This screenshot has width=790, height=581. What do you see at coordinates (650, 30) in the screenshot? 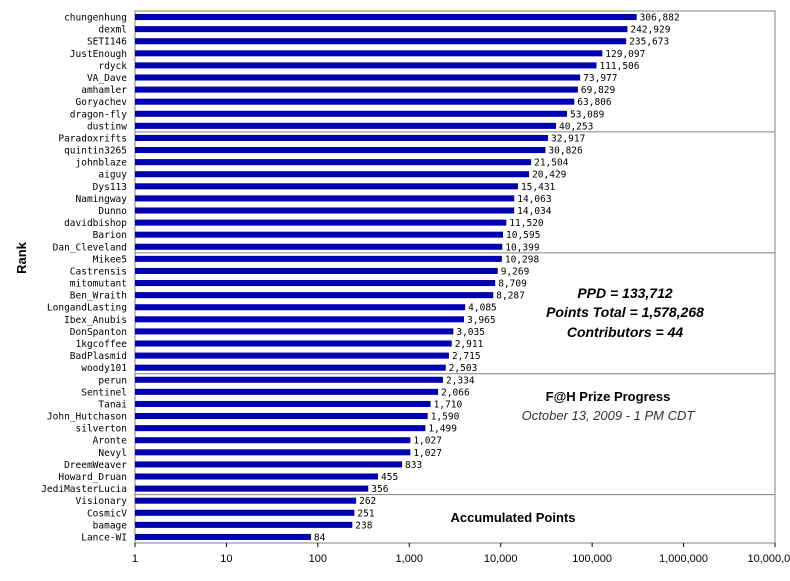
I see `value-label: 242,929` at bounding box center [650, 30].